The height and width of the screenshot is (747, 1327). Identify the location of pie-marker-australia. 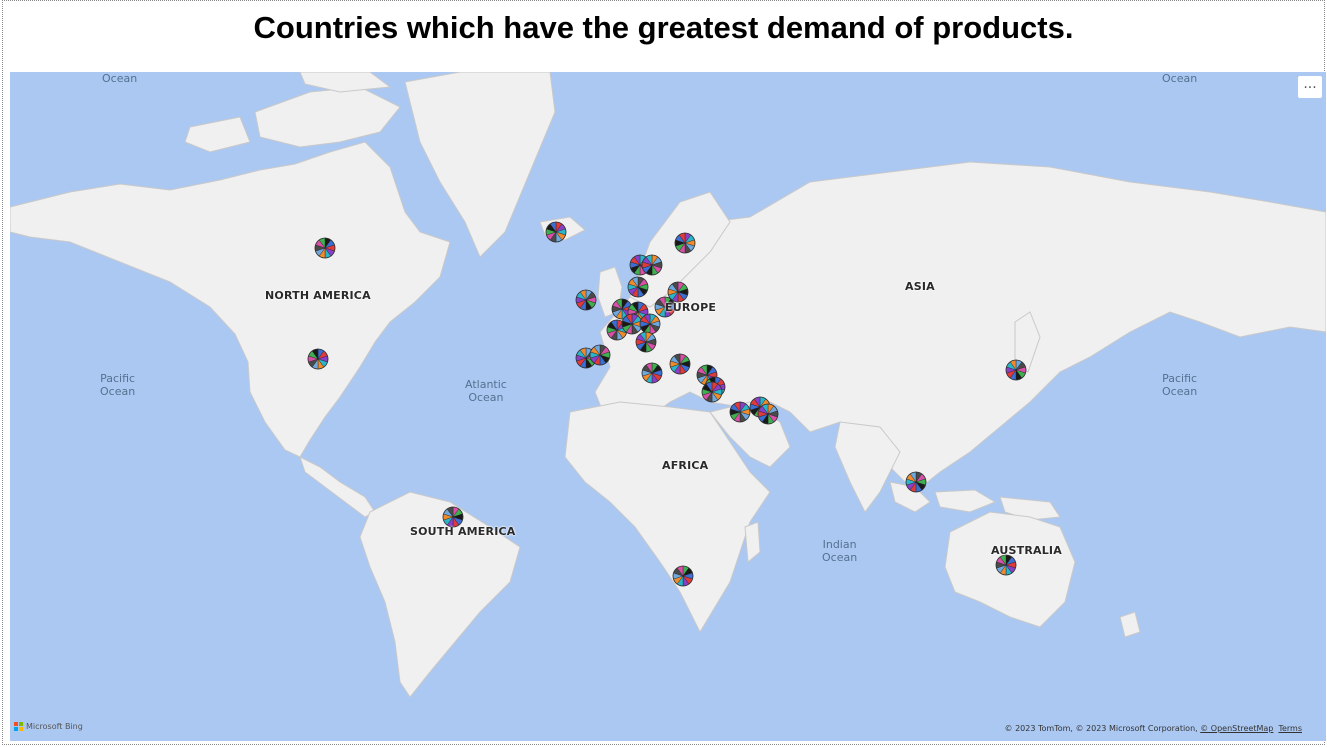
(1006, 565).